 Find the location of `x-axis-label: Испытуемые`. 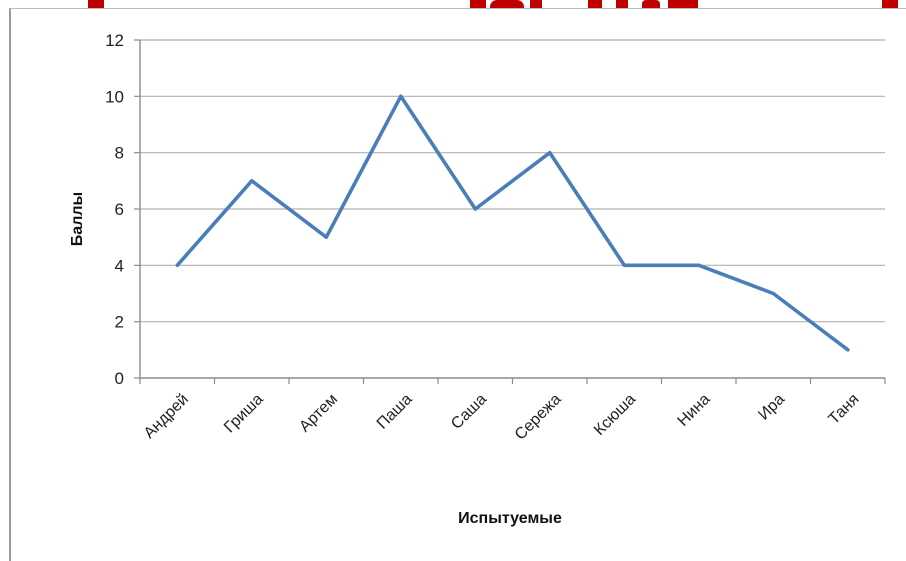

x-axis-label: Испытуемые is located at coordinates (510, 518).